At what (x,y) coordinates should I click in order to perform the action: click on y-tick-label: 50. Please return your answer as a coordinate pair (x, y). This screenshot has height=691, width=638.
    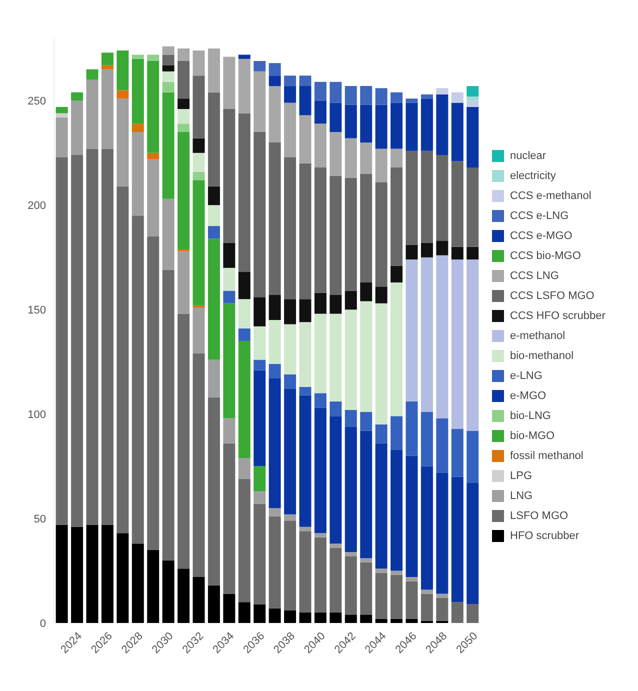
    Looking at the image, I should click on (40, 519).